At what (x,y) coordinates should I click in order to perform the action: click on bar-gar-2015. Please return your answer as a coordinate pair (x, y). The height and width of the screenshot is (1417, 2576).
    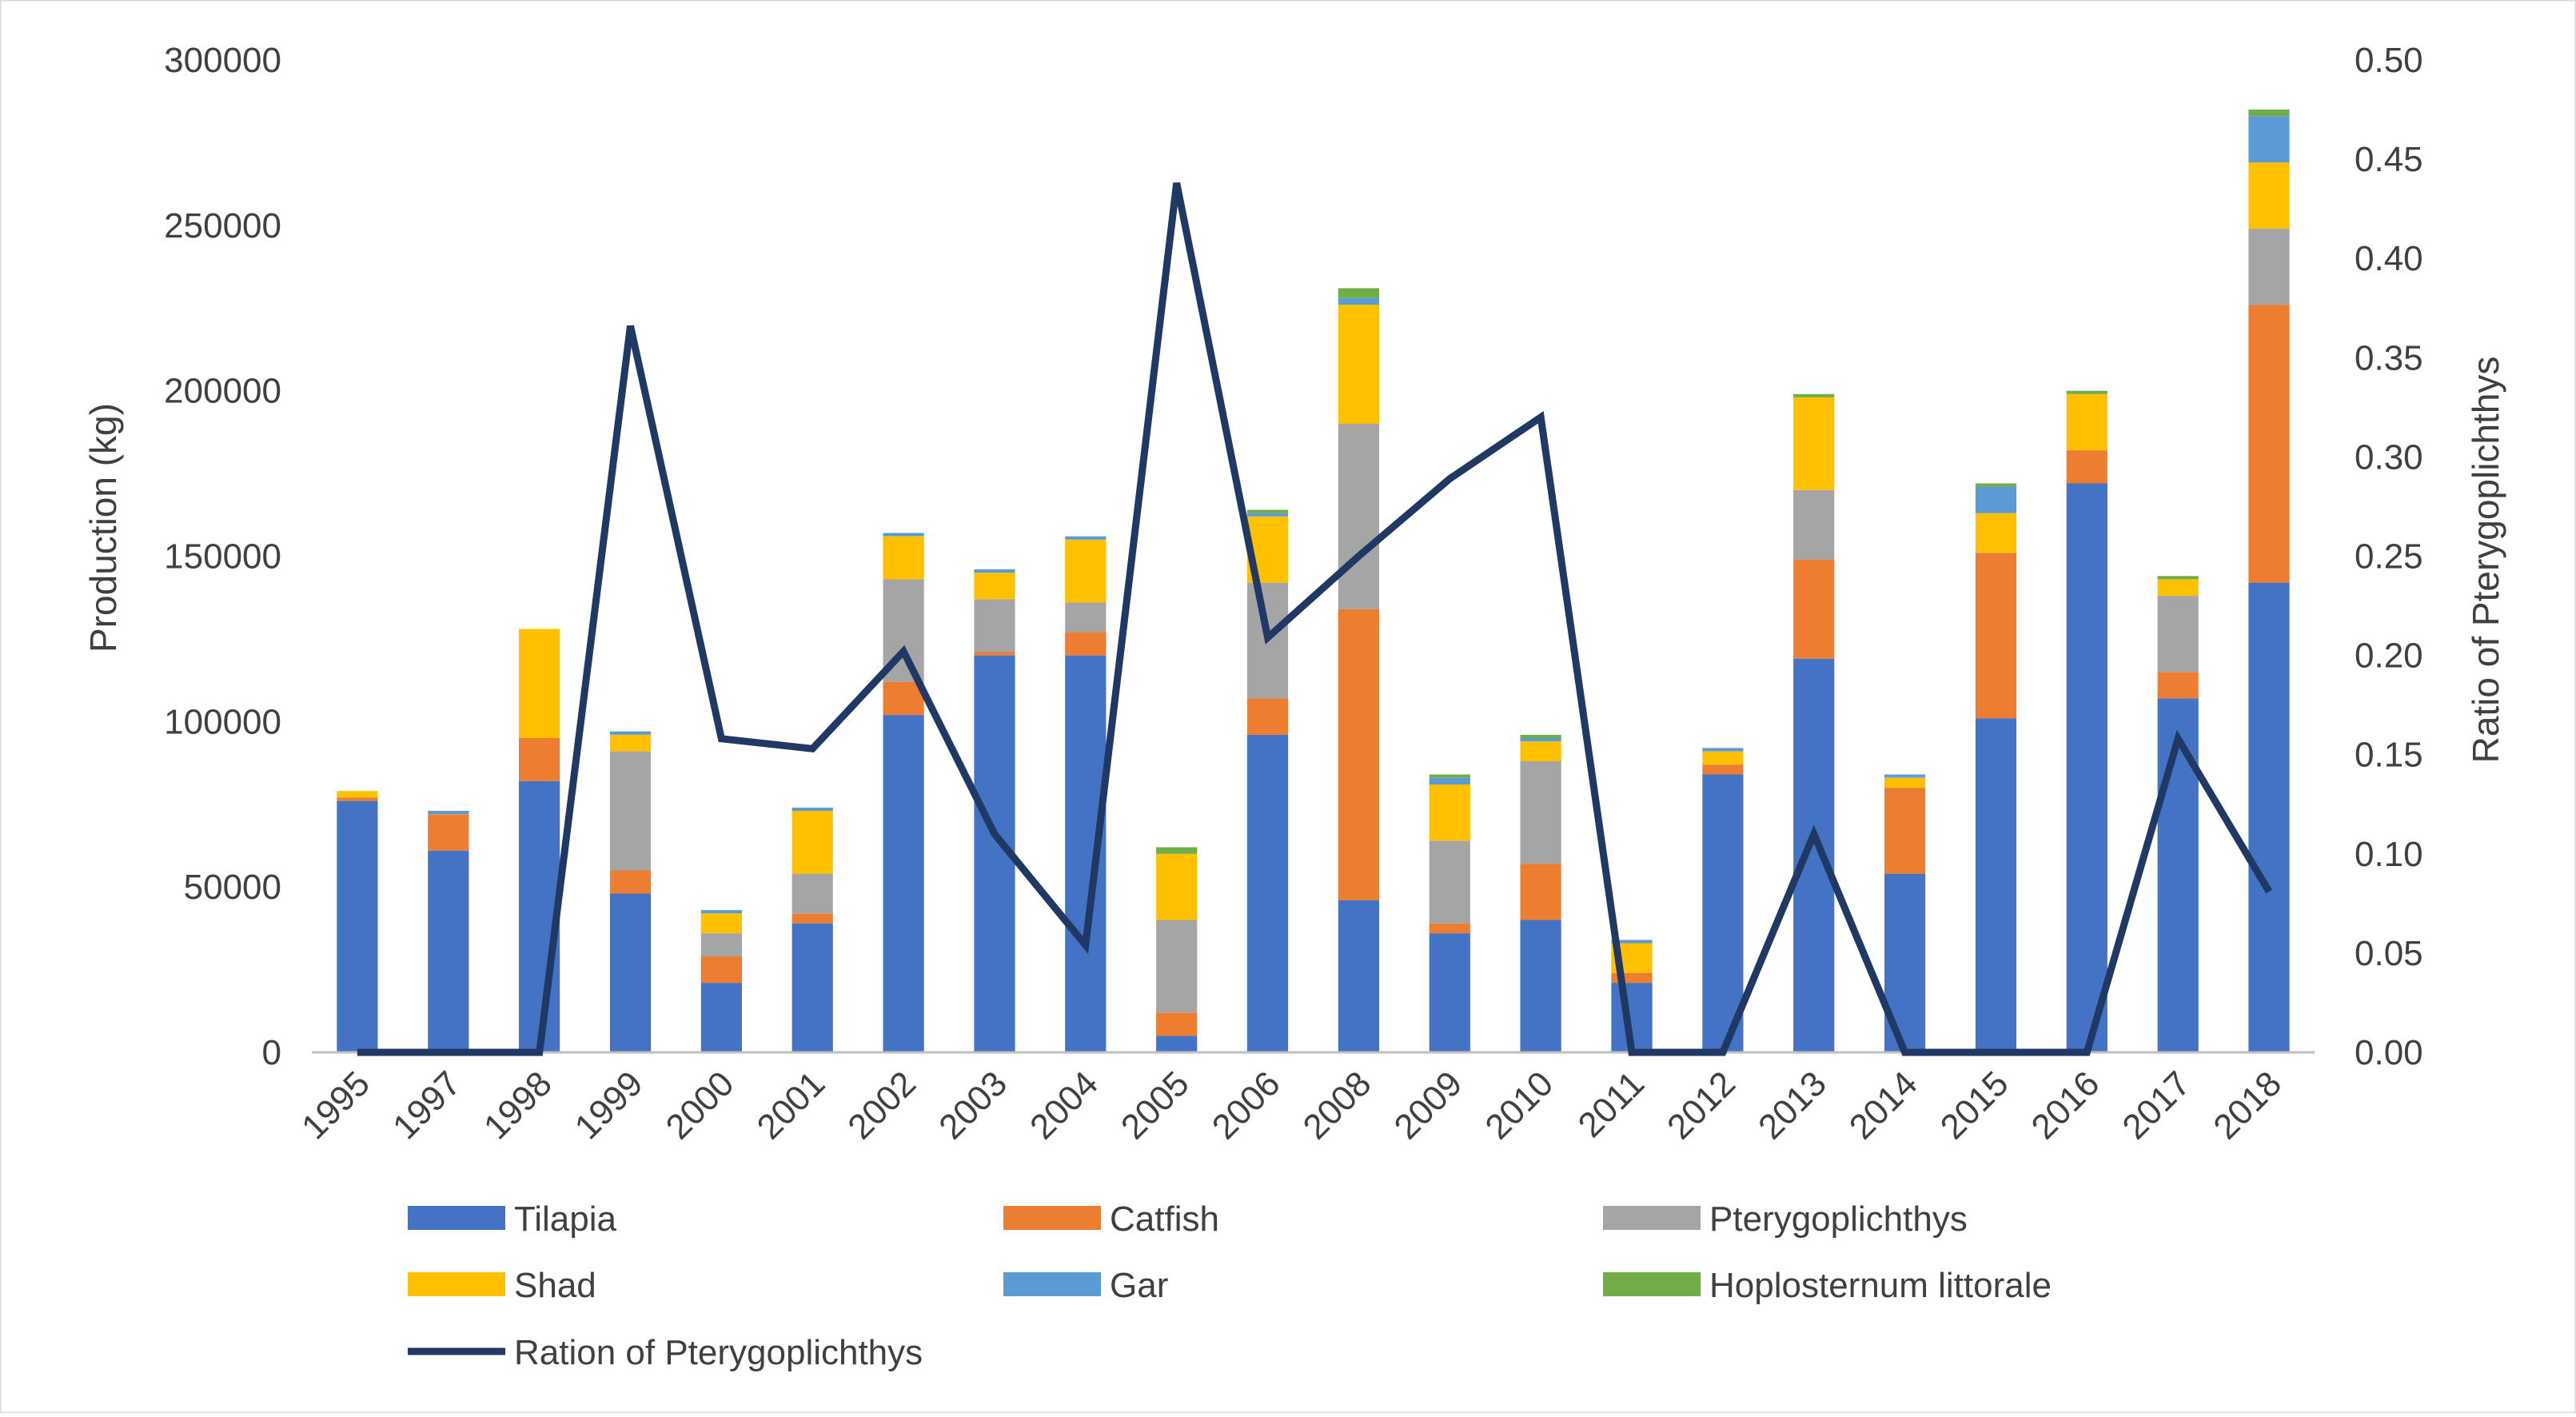
    Looking at the image, I should click on (1996, 500).